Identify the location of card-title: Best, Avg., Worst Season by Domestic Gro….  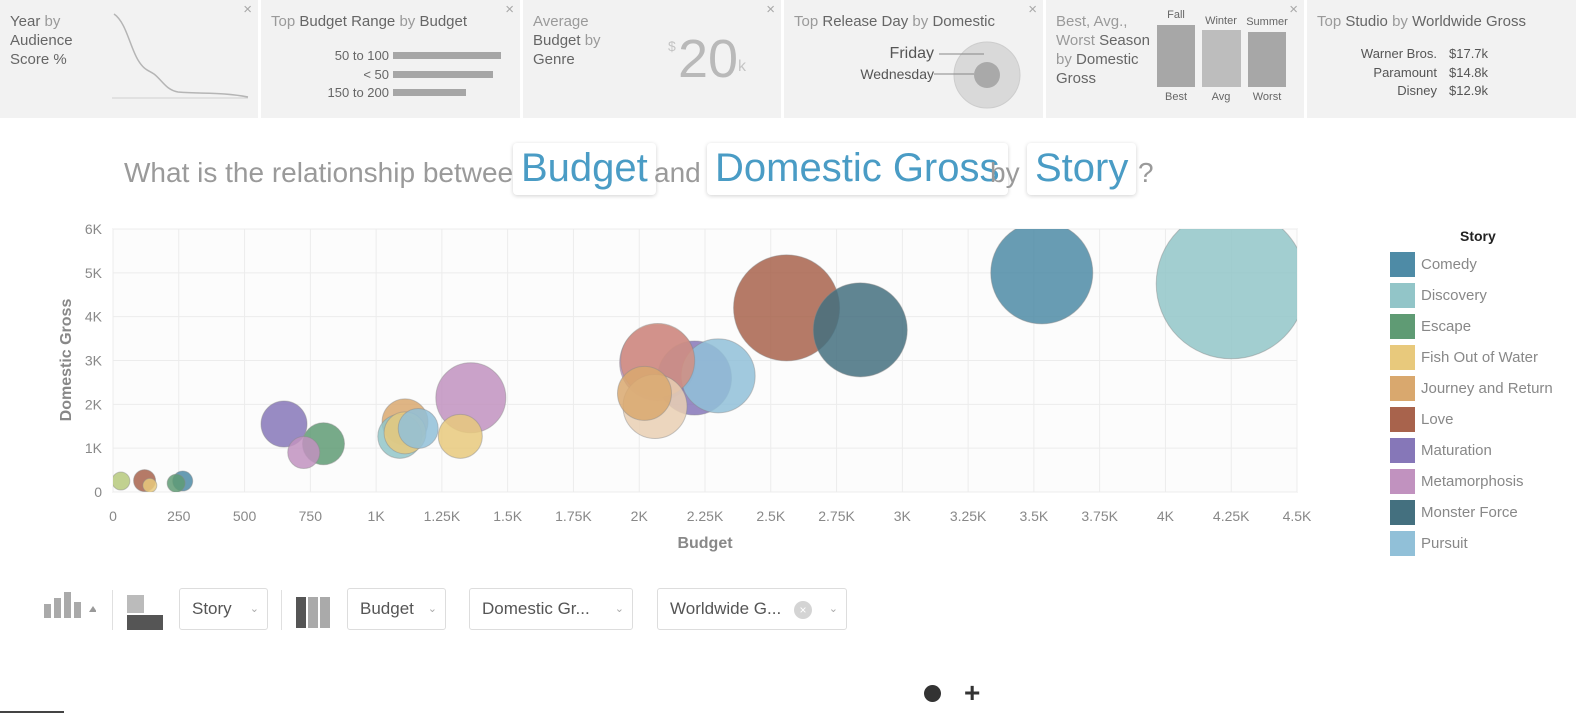
(1103, 50).